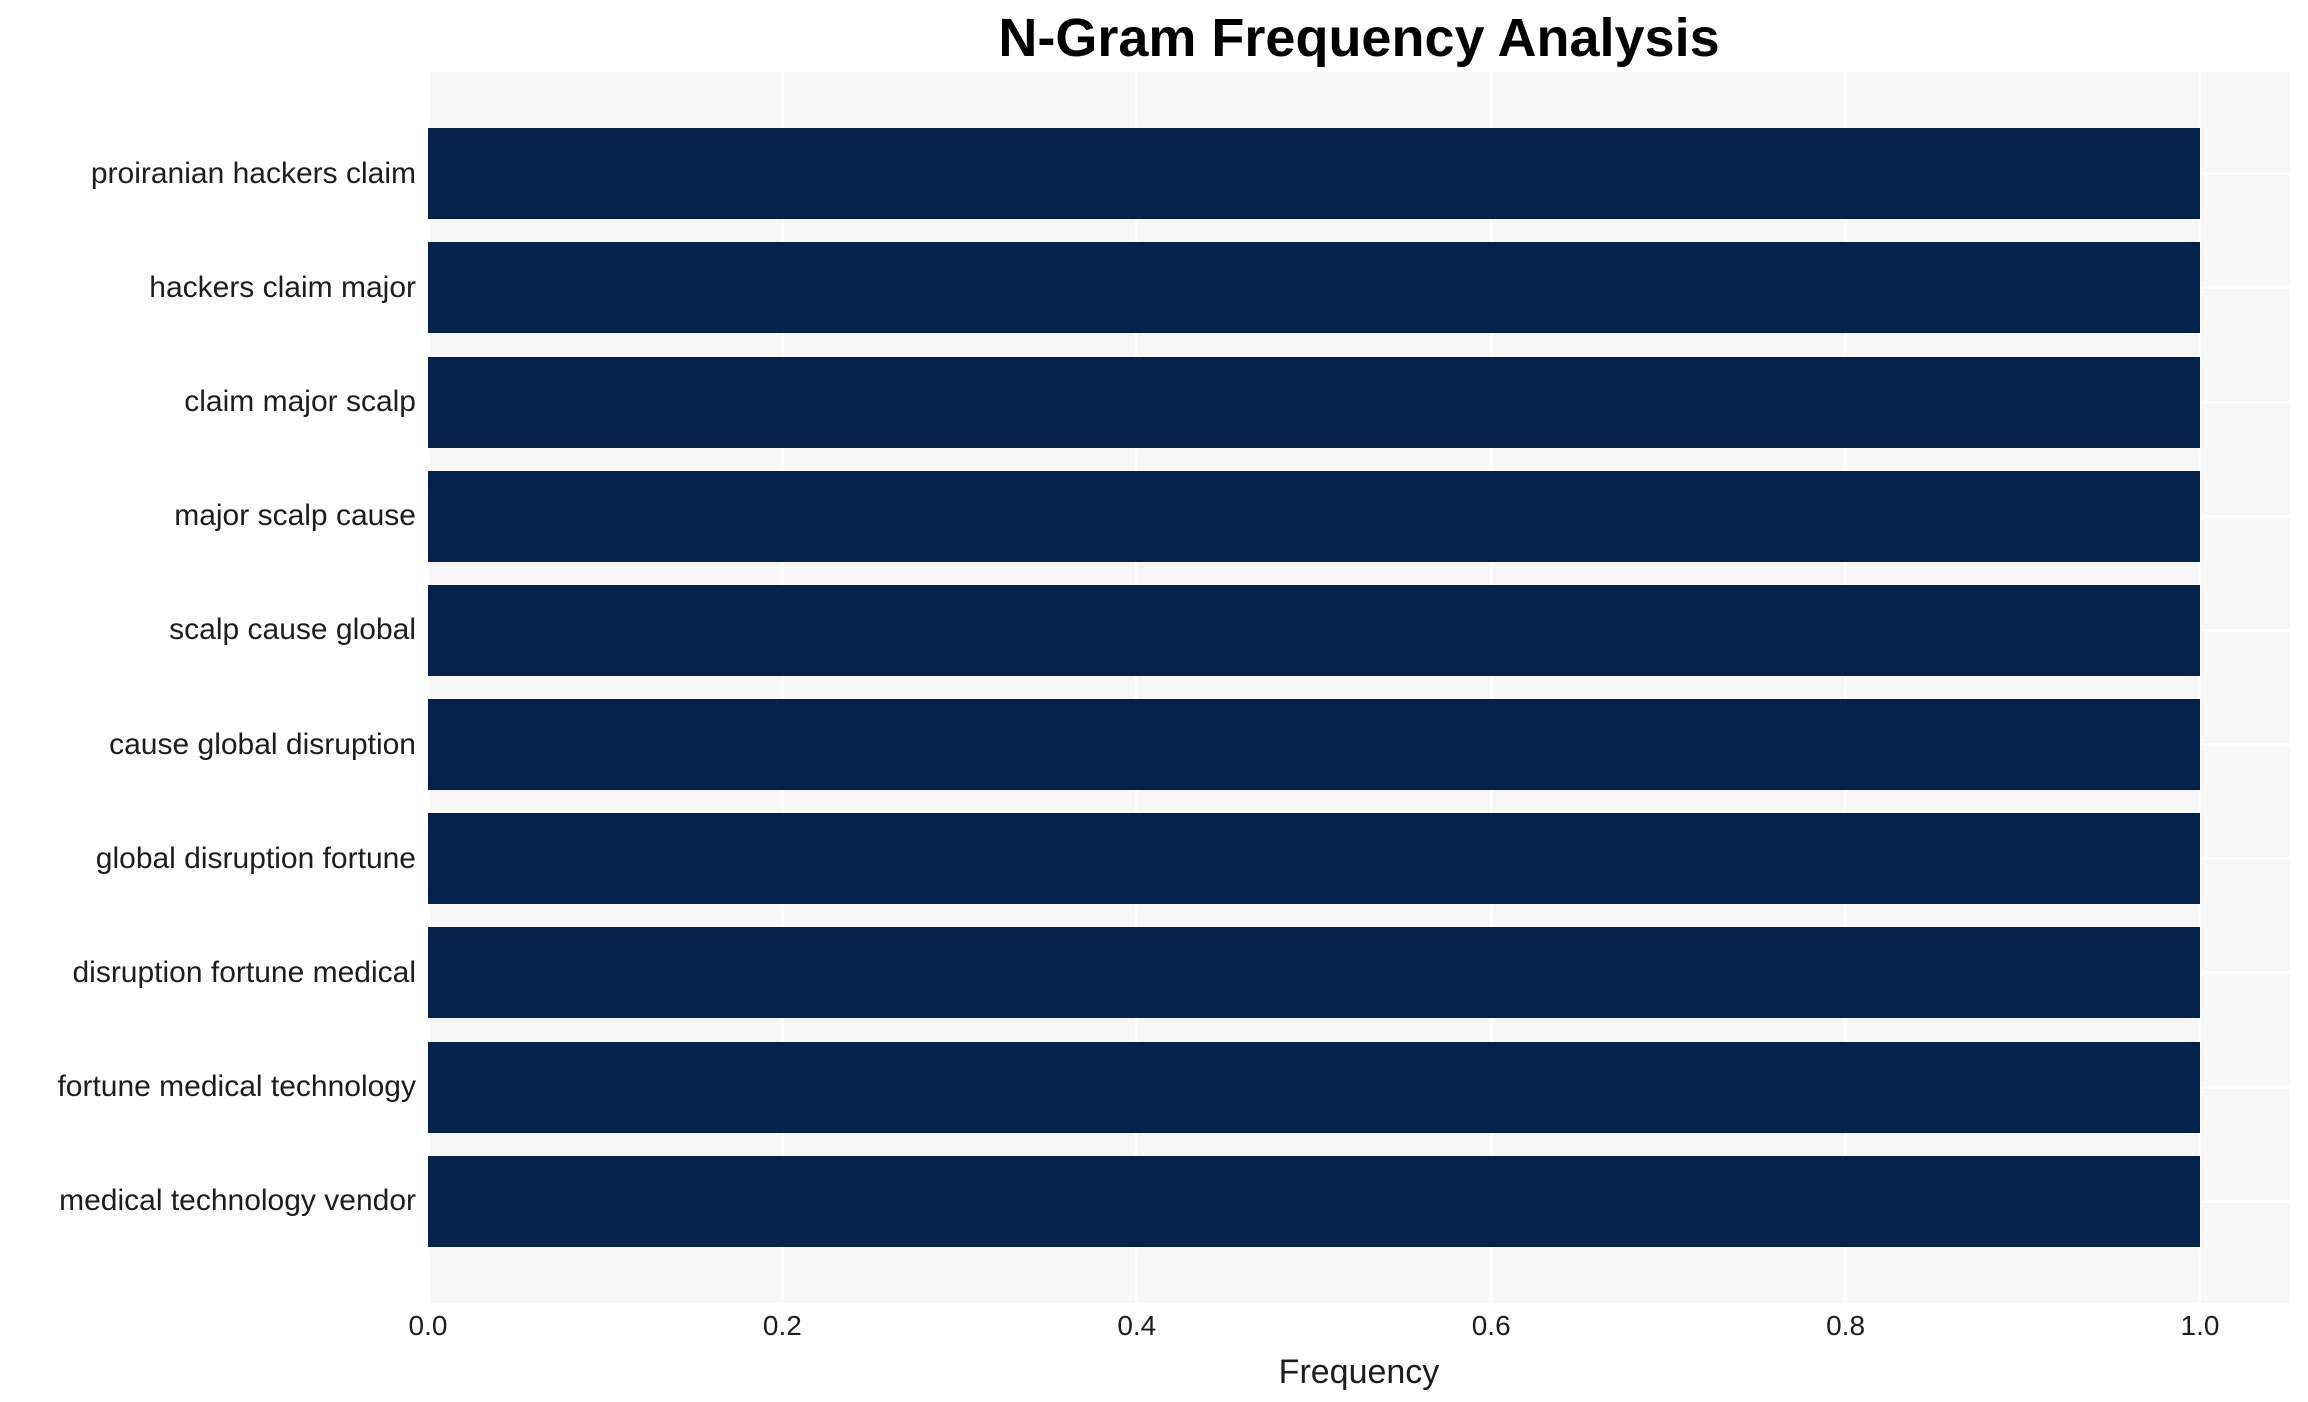 This screenshot has width=2308, height=1402. Describe the element at coordinates (1314, 402) in the screenshot. I see `bar-claim-major-scalp` at that location.